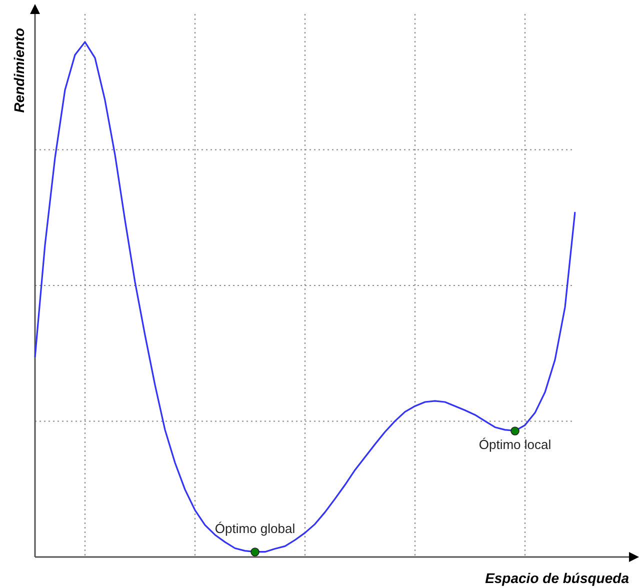 This screenshot has height=588, width=639. What do you see at coordinates (557, 578) in the screenshot?
I see `x-axis-title: Espacio de búsqueda` at bounding box center [557, 578].